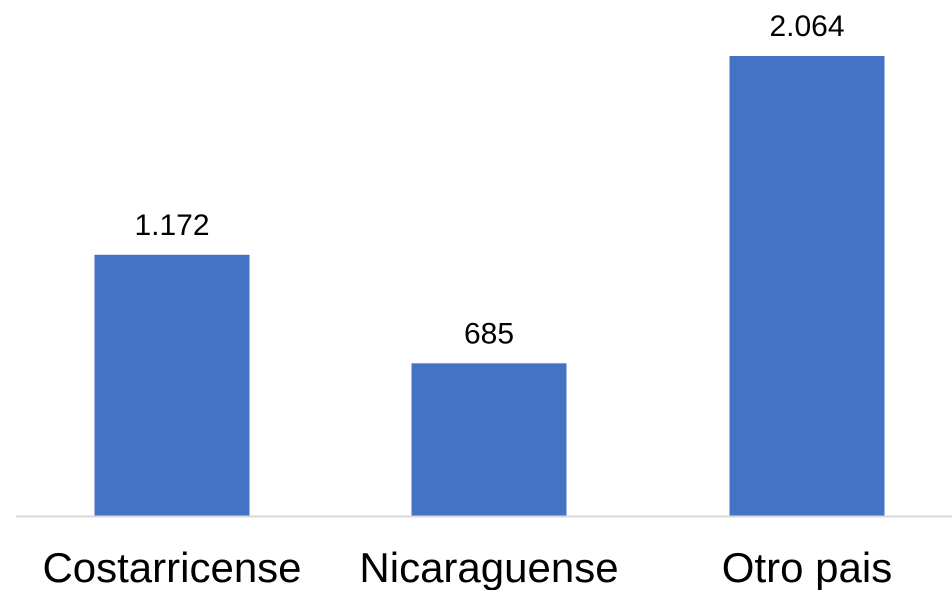 This screenshot has width=952, height=595. What do you see at coordinates (489, 333) in the screenshot?
I see `data-label: 685` at bounding box center [489, 333].